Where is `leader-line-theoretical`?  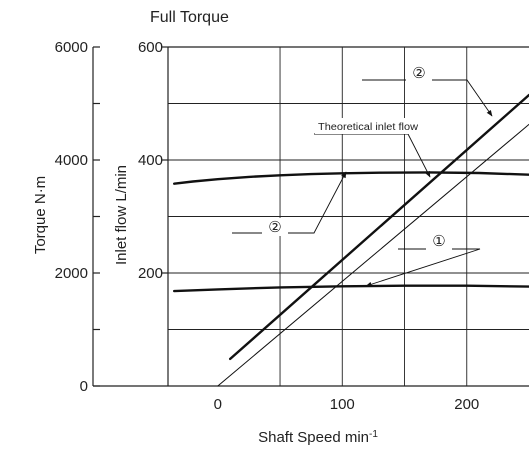
leader-line-theoretical is located at coordinates (372, 155).